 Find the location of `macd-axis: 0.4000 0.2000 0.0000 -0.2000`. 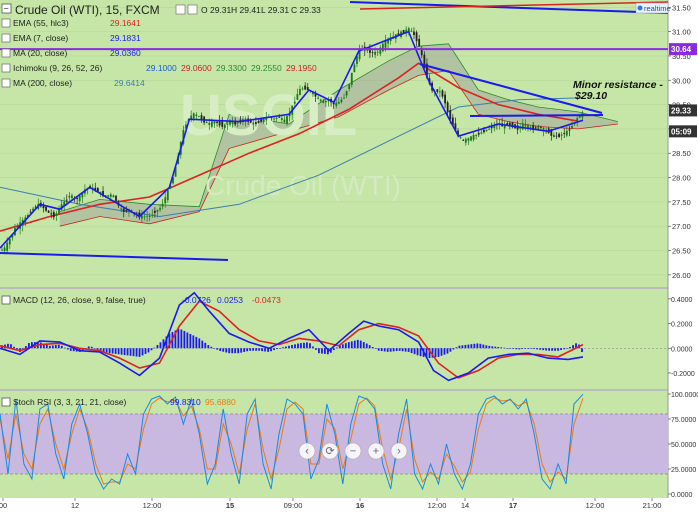

macd-axis: 0.4000 0.2000 0.0000 -0.2000 is located at coordinates (681, 337).